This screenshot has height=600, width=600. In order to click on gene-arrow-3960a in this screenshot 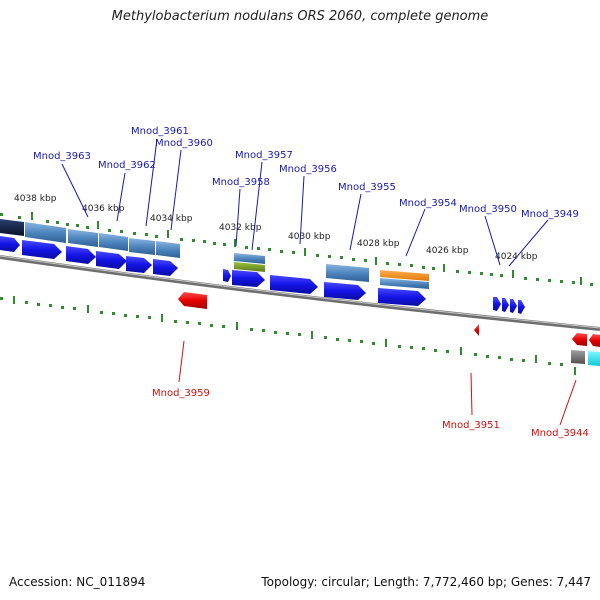, I will do `click(139, 264)`.